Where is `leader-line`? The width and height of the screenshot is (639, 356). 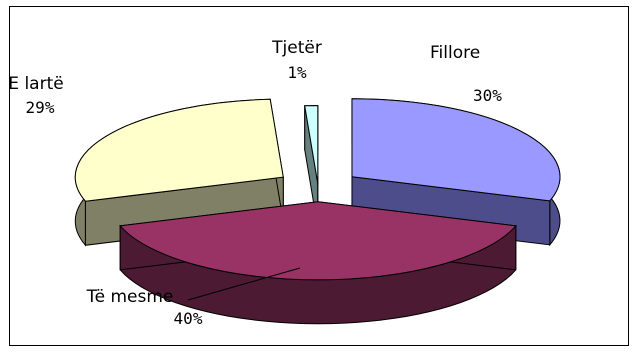 leader-line is located at coordinates (244, 284).